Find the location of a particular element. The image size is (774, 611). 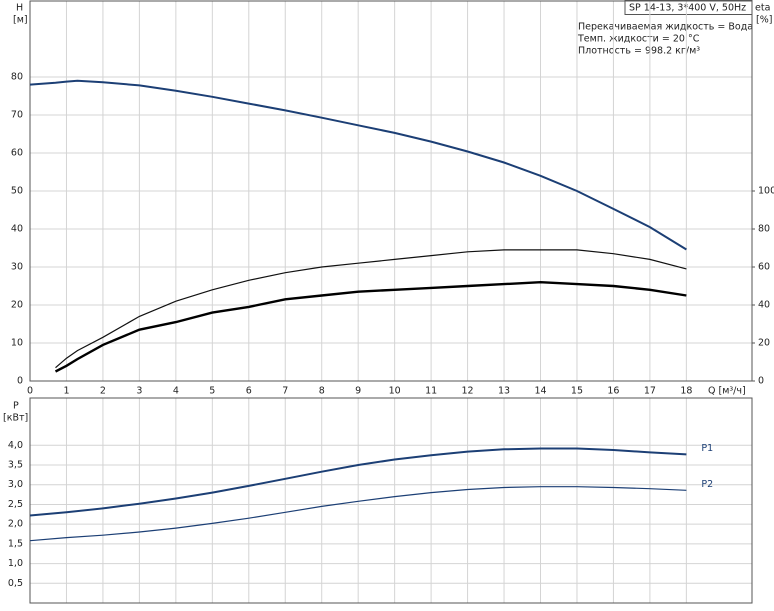

chart-title: SP 14-13, 3*400 V, 50Hz is located at coordinates (687, 8).